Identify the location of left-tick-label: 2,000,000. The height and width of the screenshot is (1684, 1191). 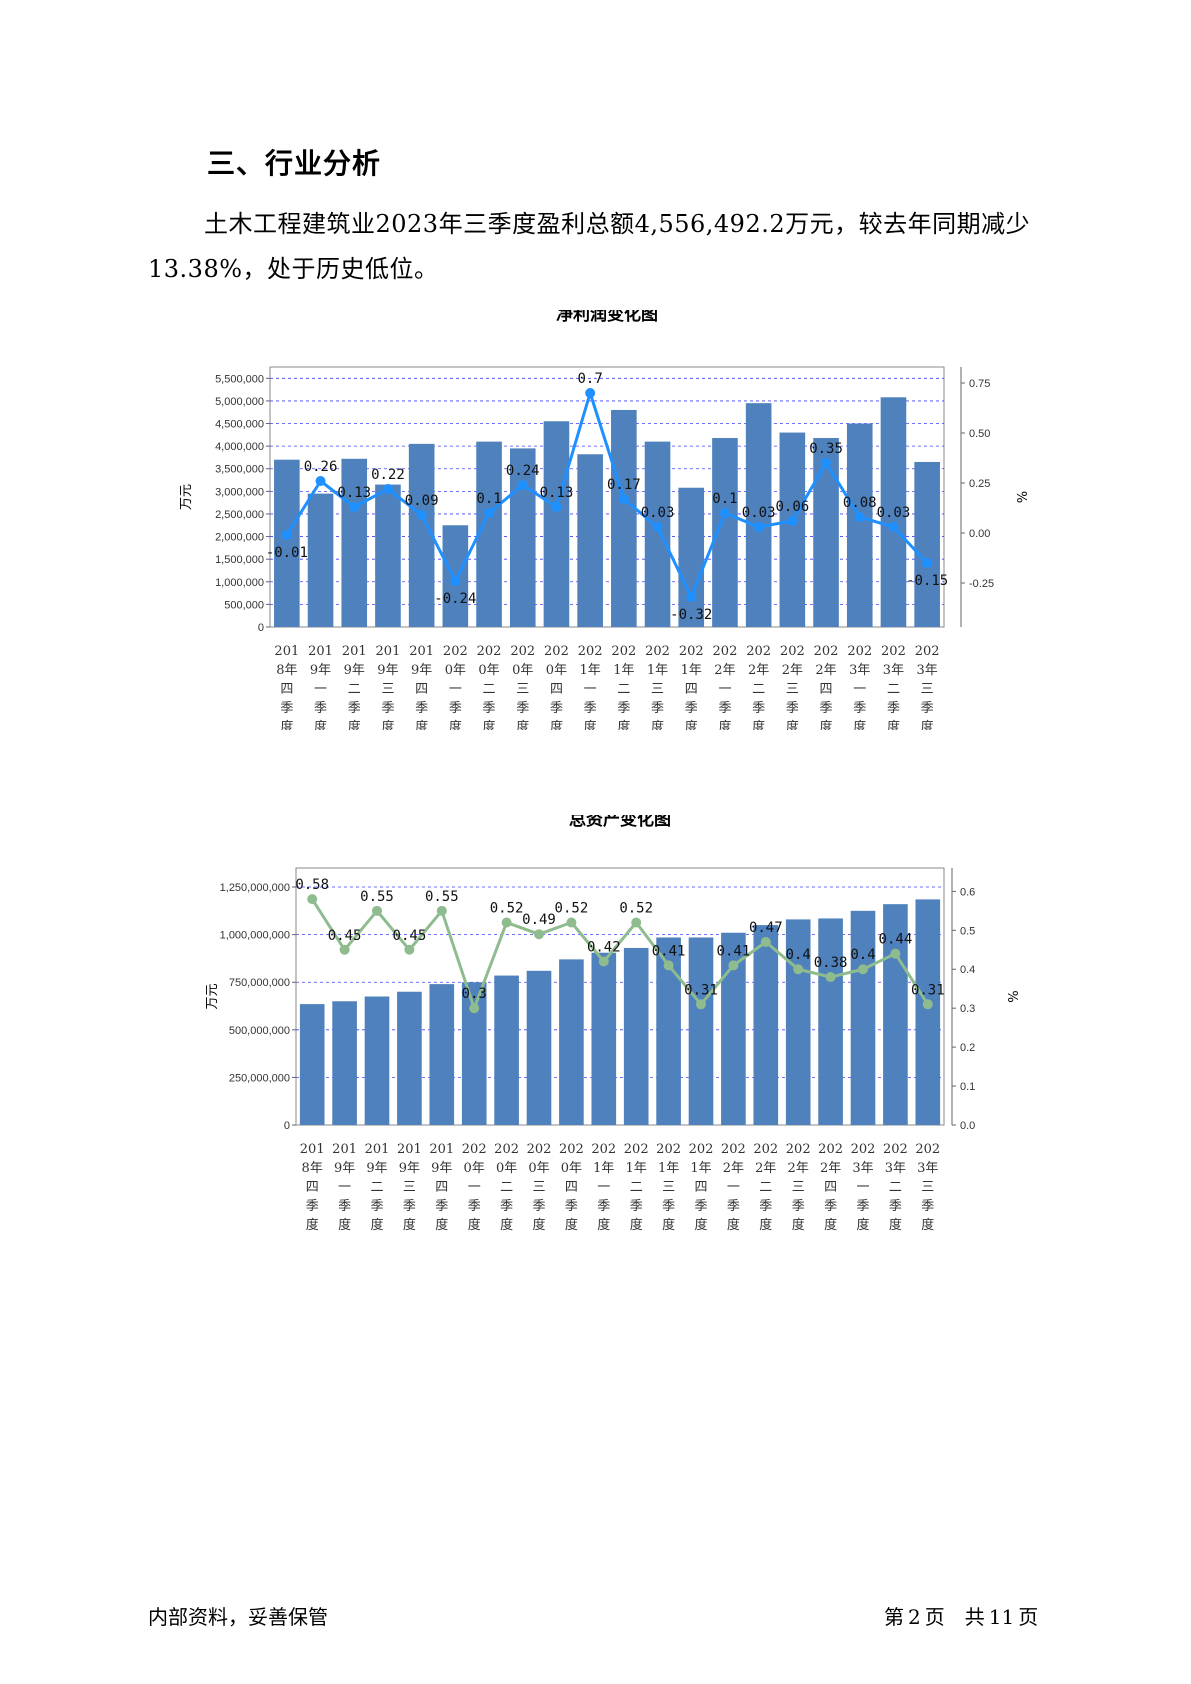
(239, 538).